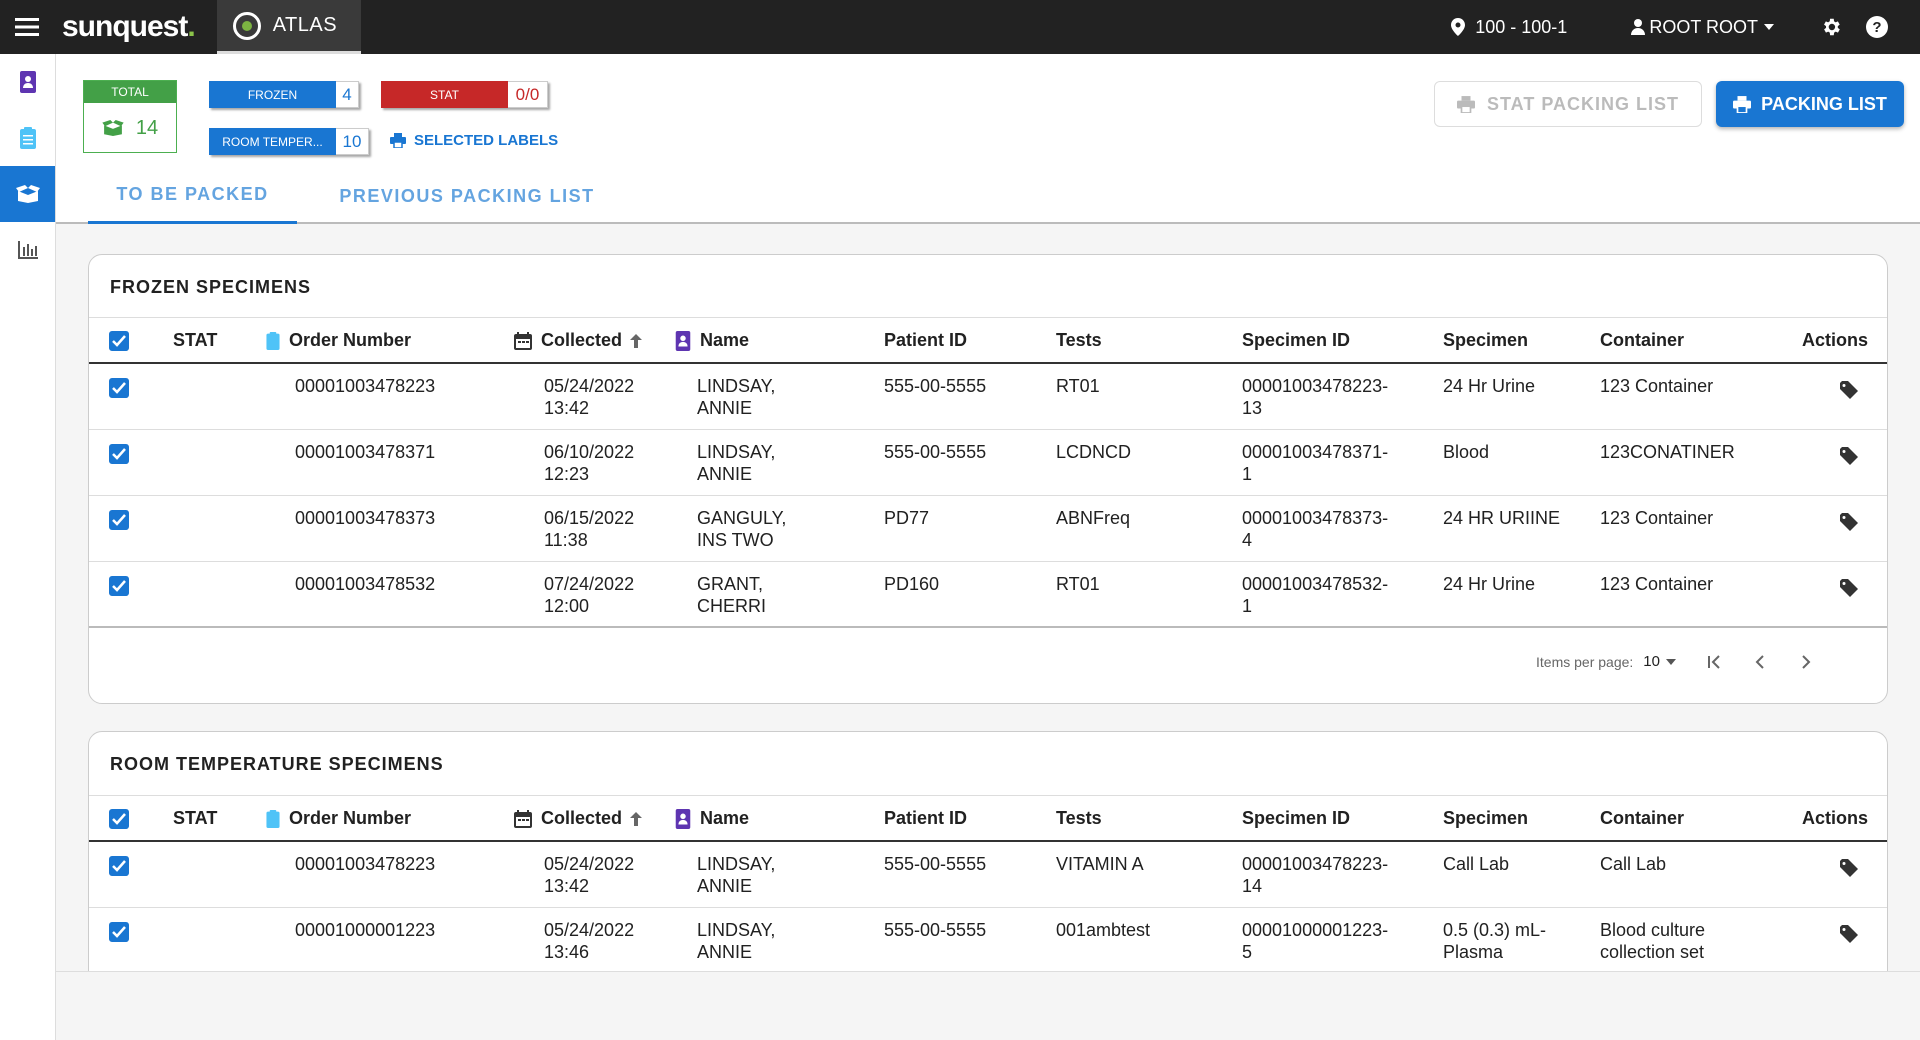  What do you see at coordinates (1806, 662) in the screenshot?
I see `next-page-icon` at bounding box center [1806, 662].